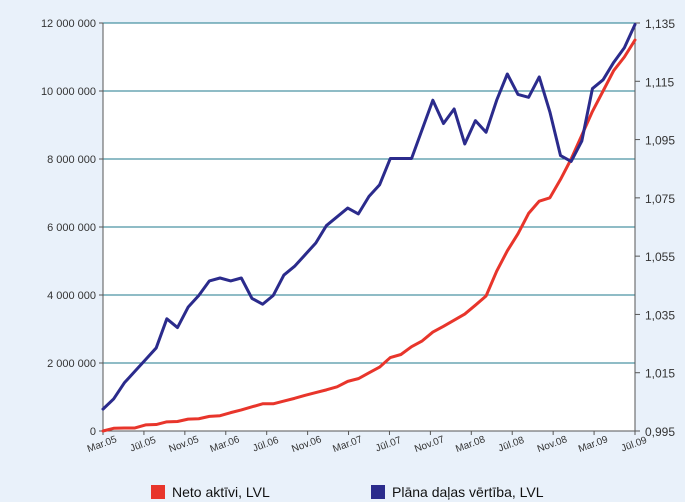 Image resolution: width=685 pixels, height=502 pixels. What do you see at coordinates (660, 24) in the screenshot?
I see `right-tick-label: 1,135` at bounding box center [660, 24].